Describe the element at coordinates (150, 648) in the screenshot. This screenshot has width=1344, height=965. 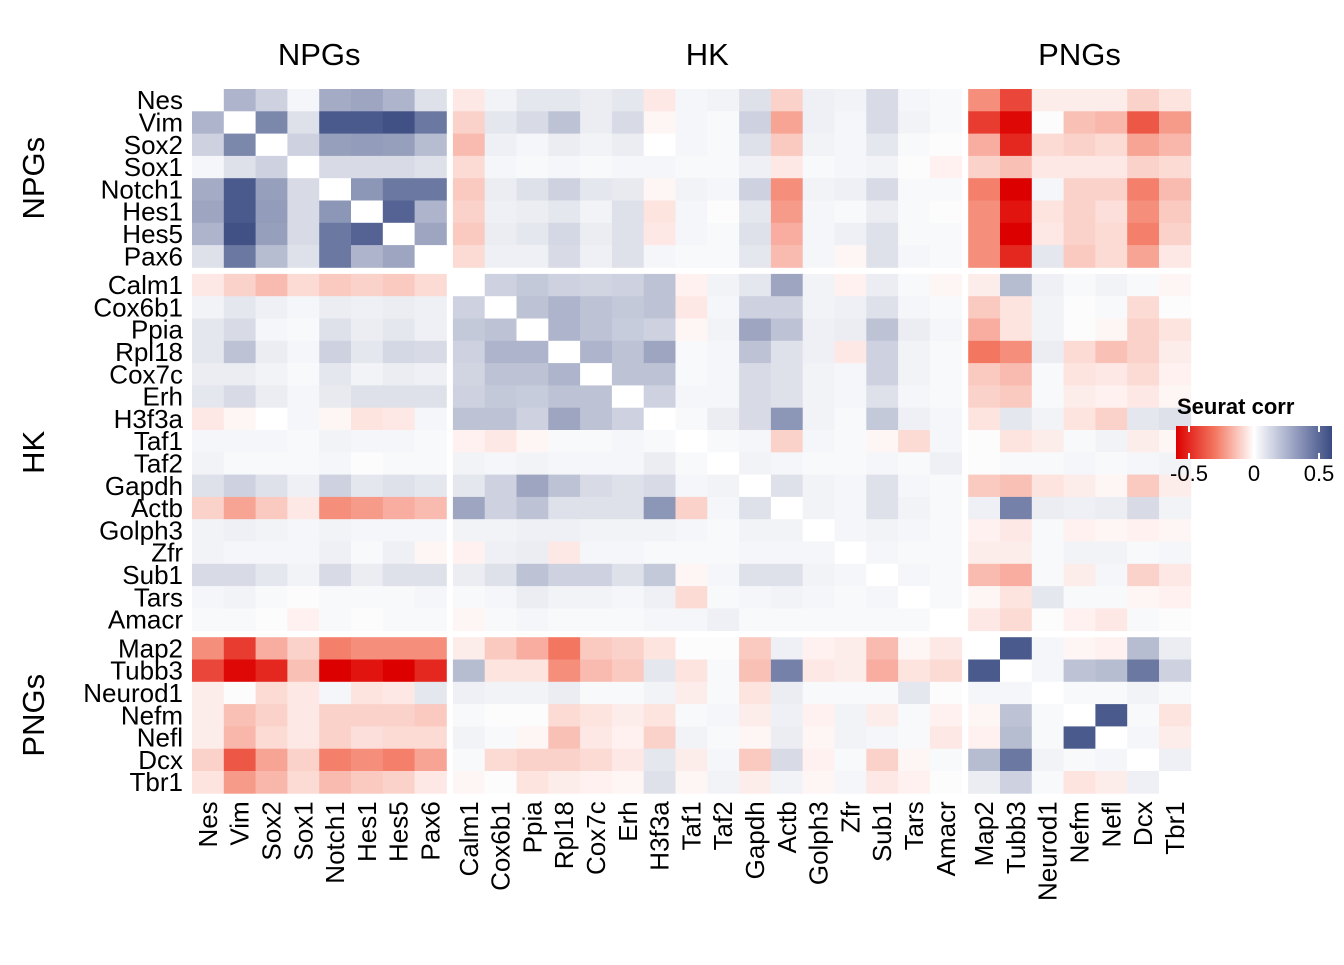
I see `row-label: Map2` at that location.